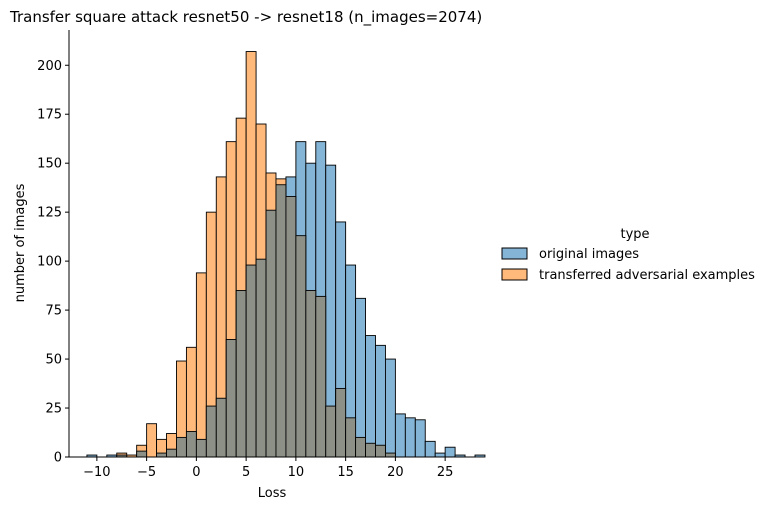 The image size is (782, 510). Describe the element at coordinates (246, 472) in the screenshot. I see `x-tick-label: 5` at that location.